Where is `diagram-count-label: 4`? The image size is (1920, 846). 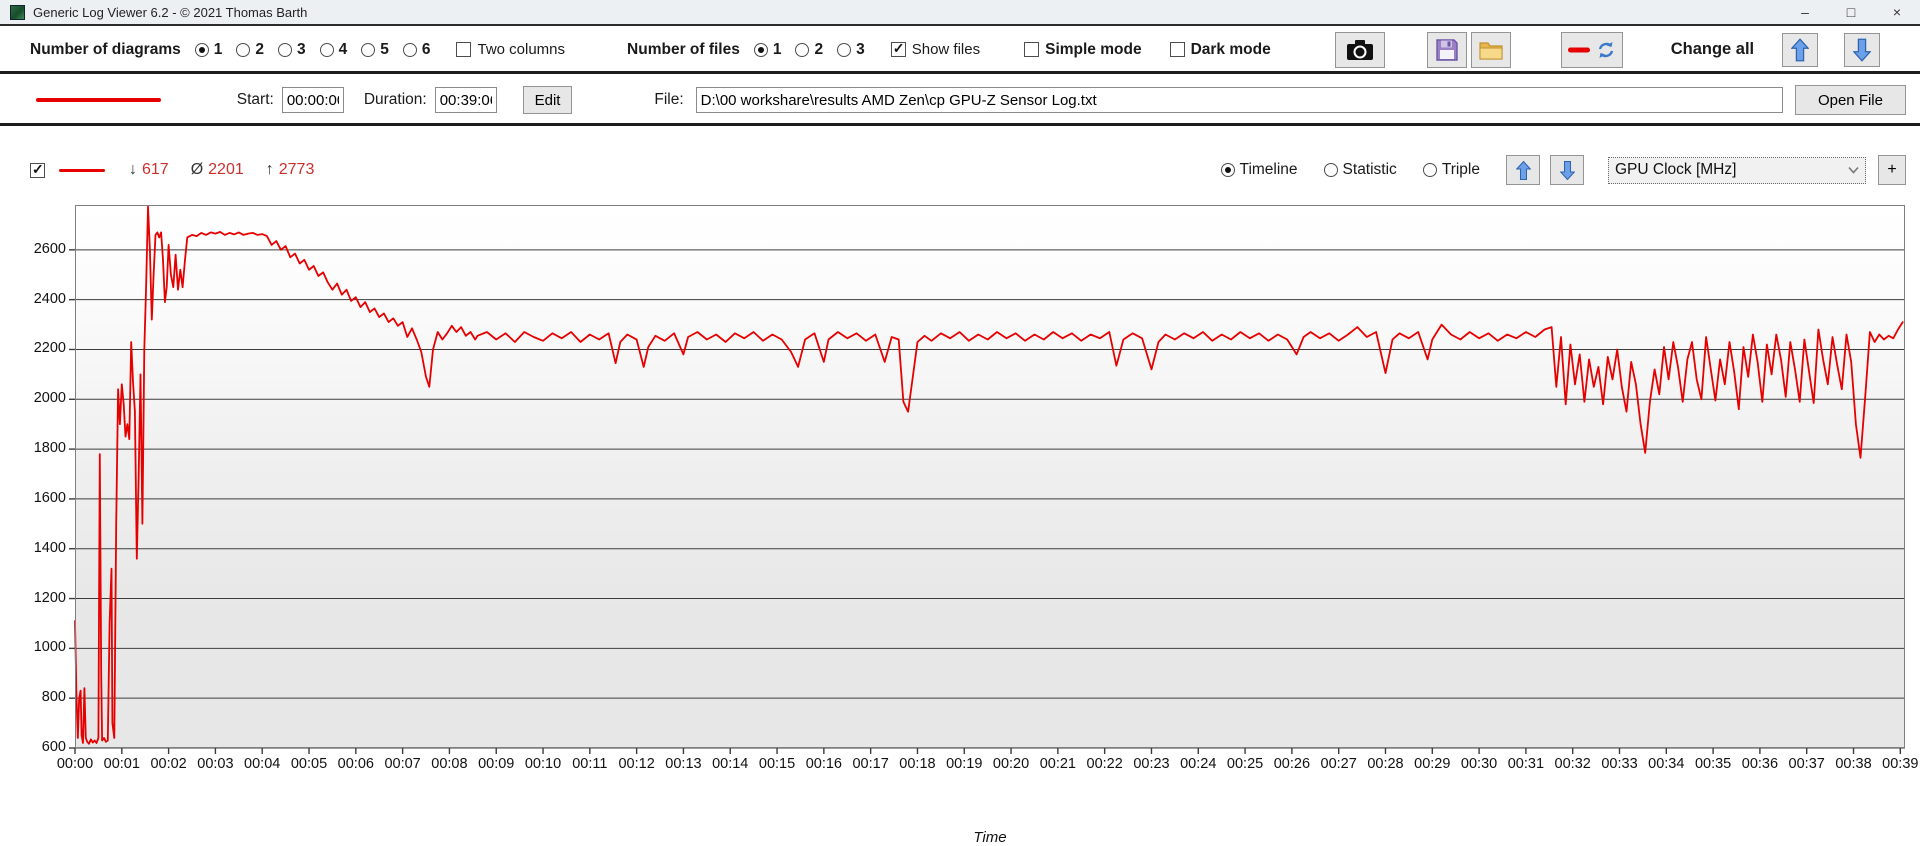
diagram-count-label: 4 is located at coordinates (343, 49).